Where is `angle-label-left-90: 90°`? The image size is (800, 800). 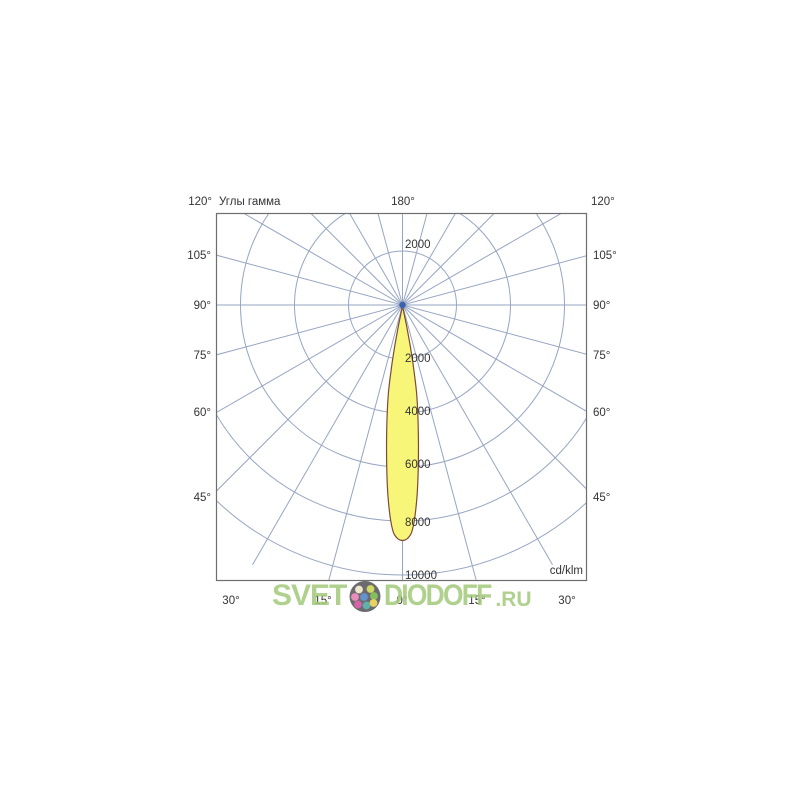 angle-label-left-90: 90° is located at coordinates (202, 306).